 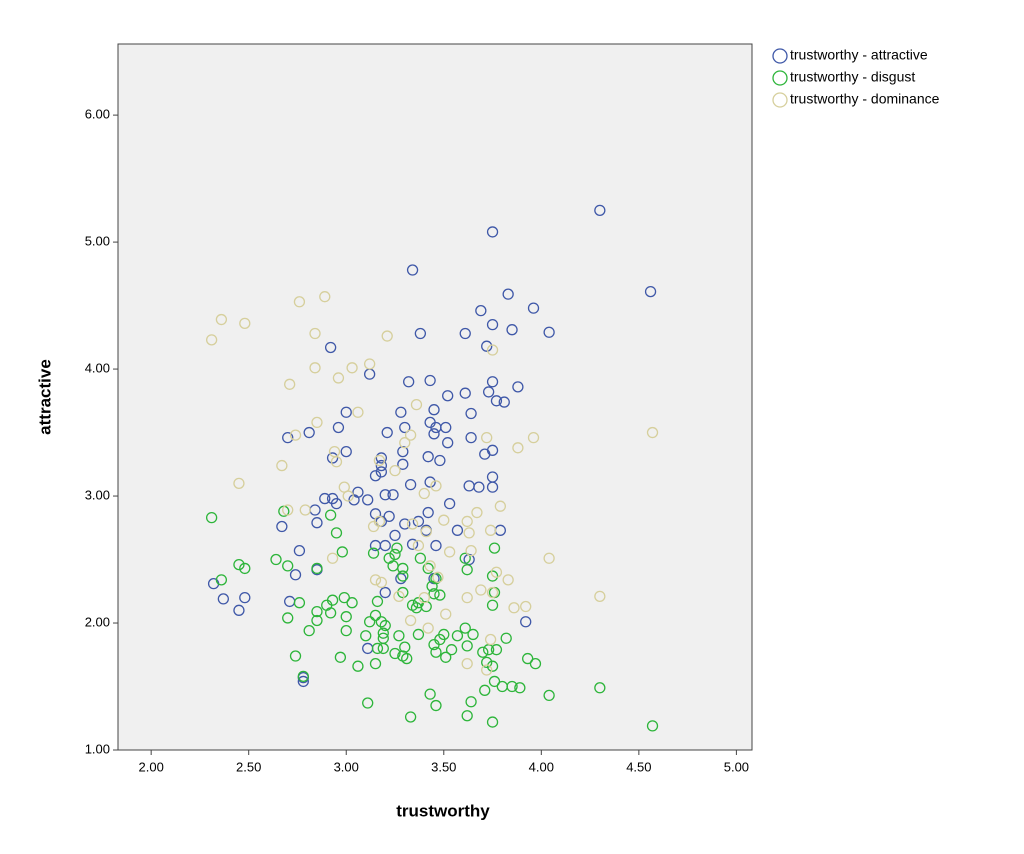 I want to click on x-tick-label: 3.50, so click(x=443, y=766).